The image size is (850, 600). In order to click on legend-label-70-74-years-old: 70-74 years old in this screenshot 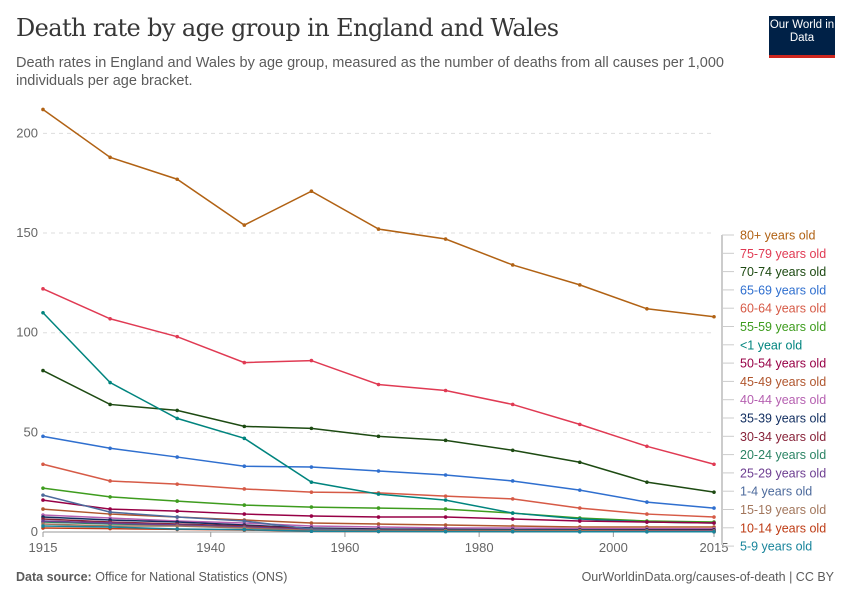, I will do `click(783, 272)`.